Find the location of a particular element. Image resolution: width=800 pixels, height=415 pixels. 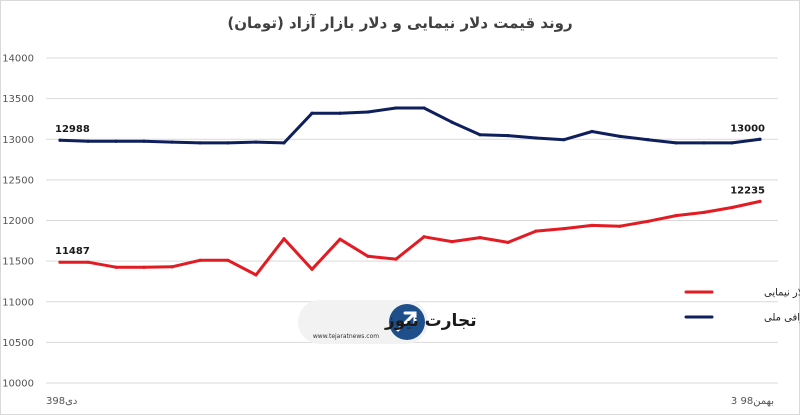

y-tick-label: 12500 is located at coordinates (18, 180).